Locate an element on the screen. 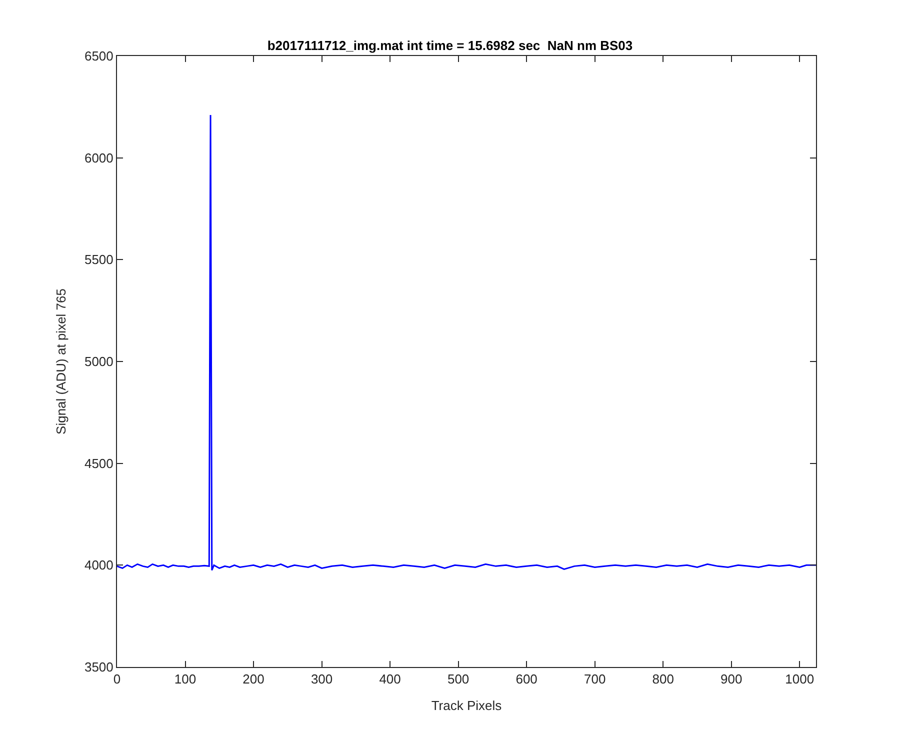 This screenshot has width=900, height=750. x-tick-label: 1000 is located at coordinates (799, 679).